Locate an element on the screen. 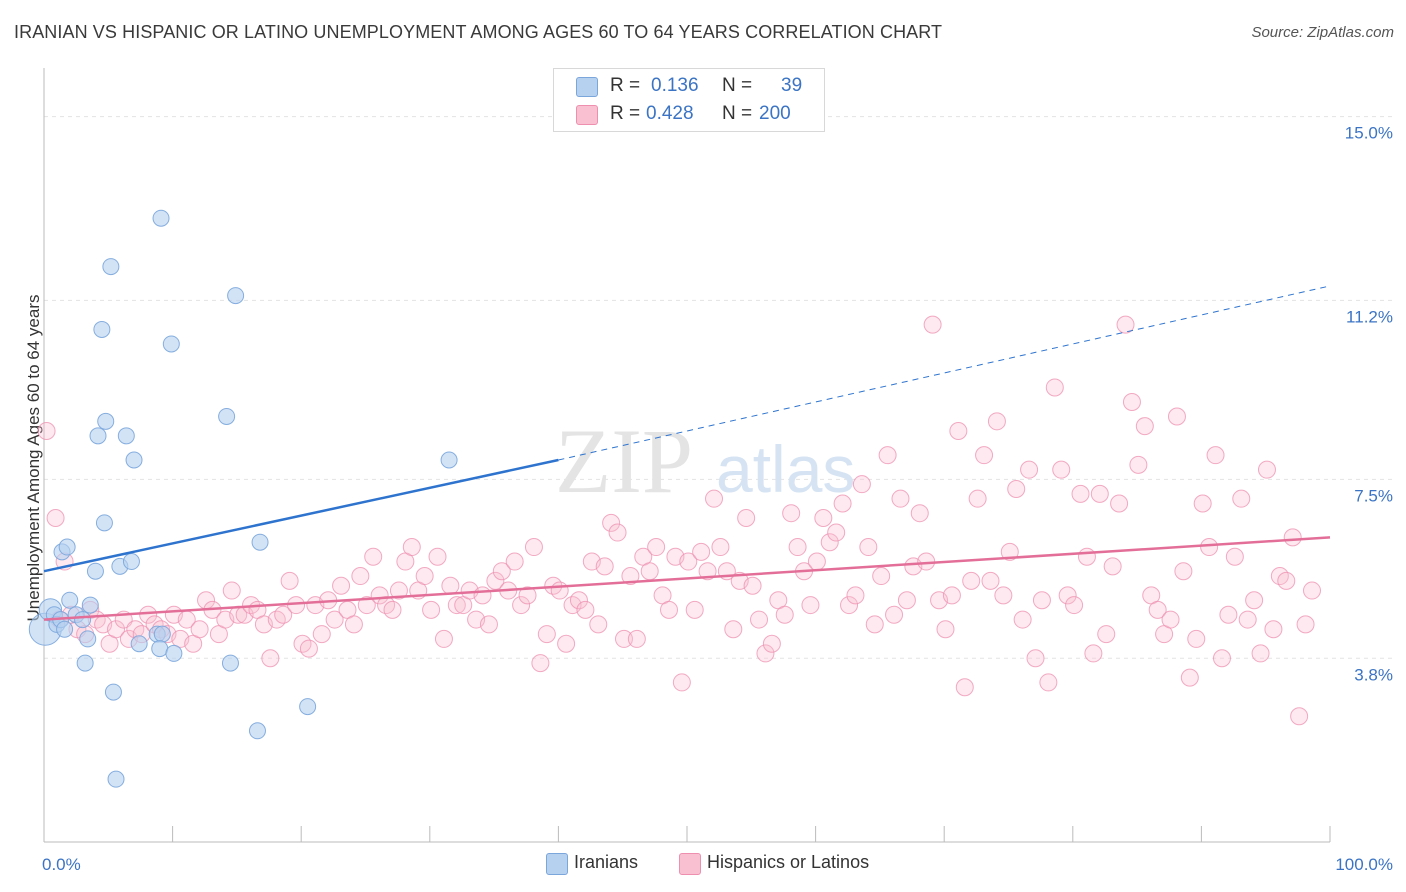  hispanic-trend-line is located at coordinates (687, 578).